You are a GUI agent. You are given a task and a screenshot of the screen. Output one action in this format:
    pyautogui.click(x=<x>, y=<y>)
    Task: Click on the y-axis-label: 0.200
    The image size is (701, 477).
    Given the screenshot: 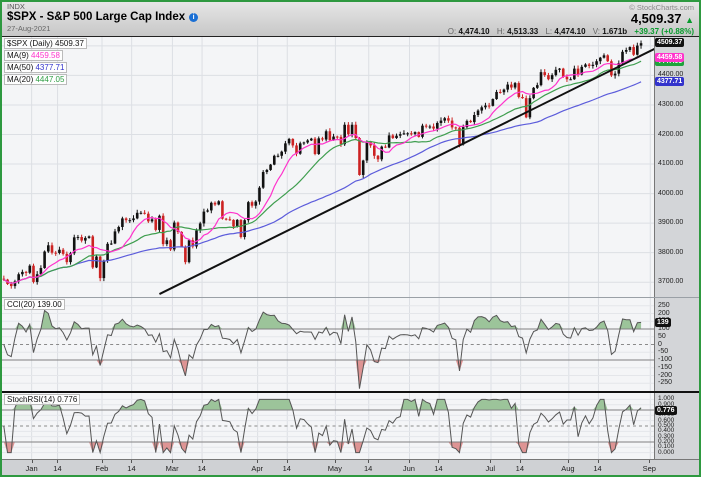 What is the action you would take?
    pyautogui.click(x=666, y=441)
    